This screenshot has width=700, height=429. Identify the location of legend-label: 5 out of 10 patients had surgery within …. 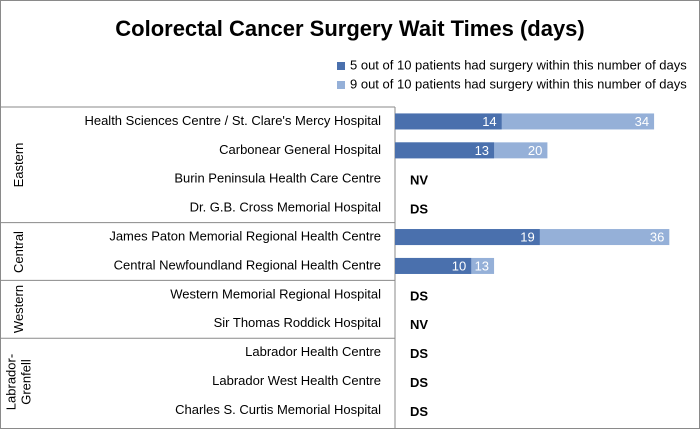
(518, 64).